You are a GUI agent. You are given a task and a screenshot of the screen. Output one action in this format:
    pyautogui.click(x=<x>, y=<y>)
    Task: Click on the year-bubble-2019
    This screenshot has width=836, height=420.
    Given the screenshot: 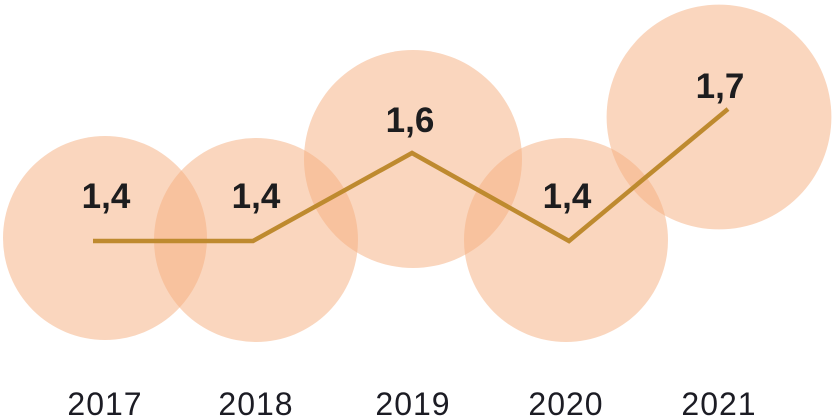 What is the action you would take?
    pyautogui.click(x=413, y=159)
    